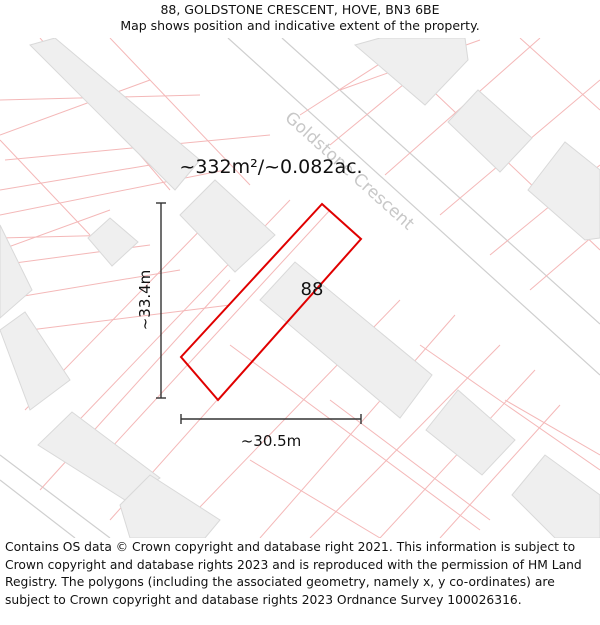 The height and width of the screenshot is (625, 600). I want to click on width-dimension, so click(271, 419).